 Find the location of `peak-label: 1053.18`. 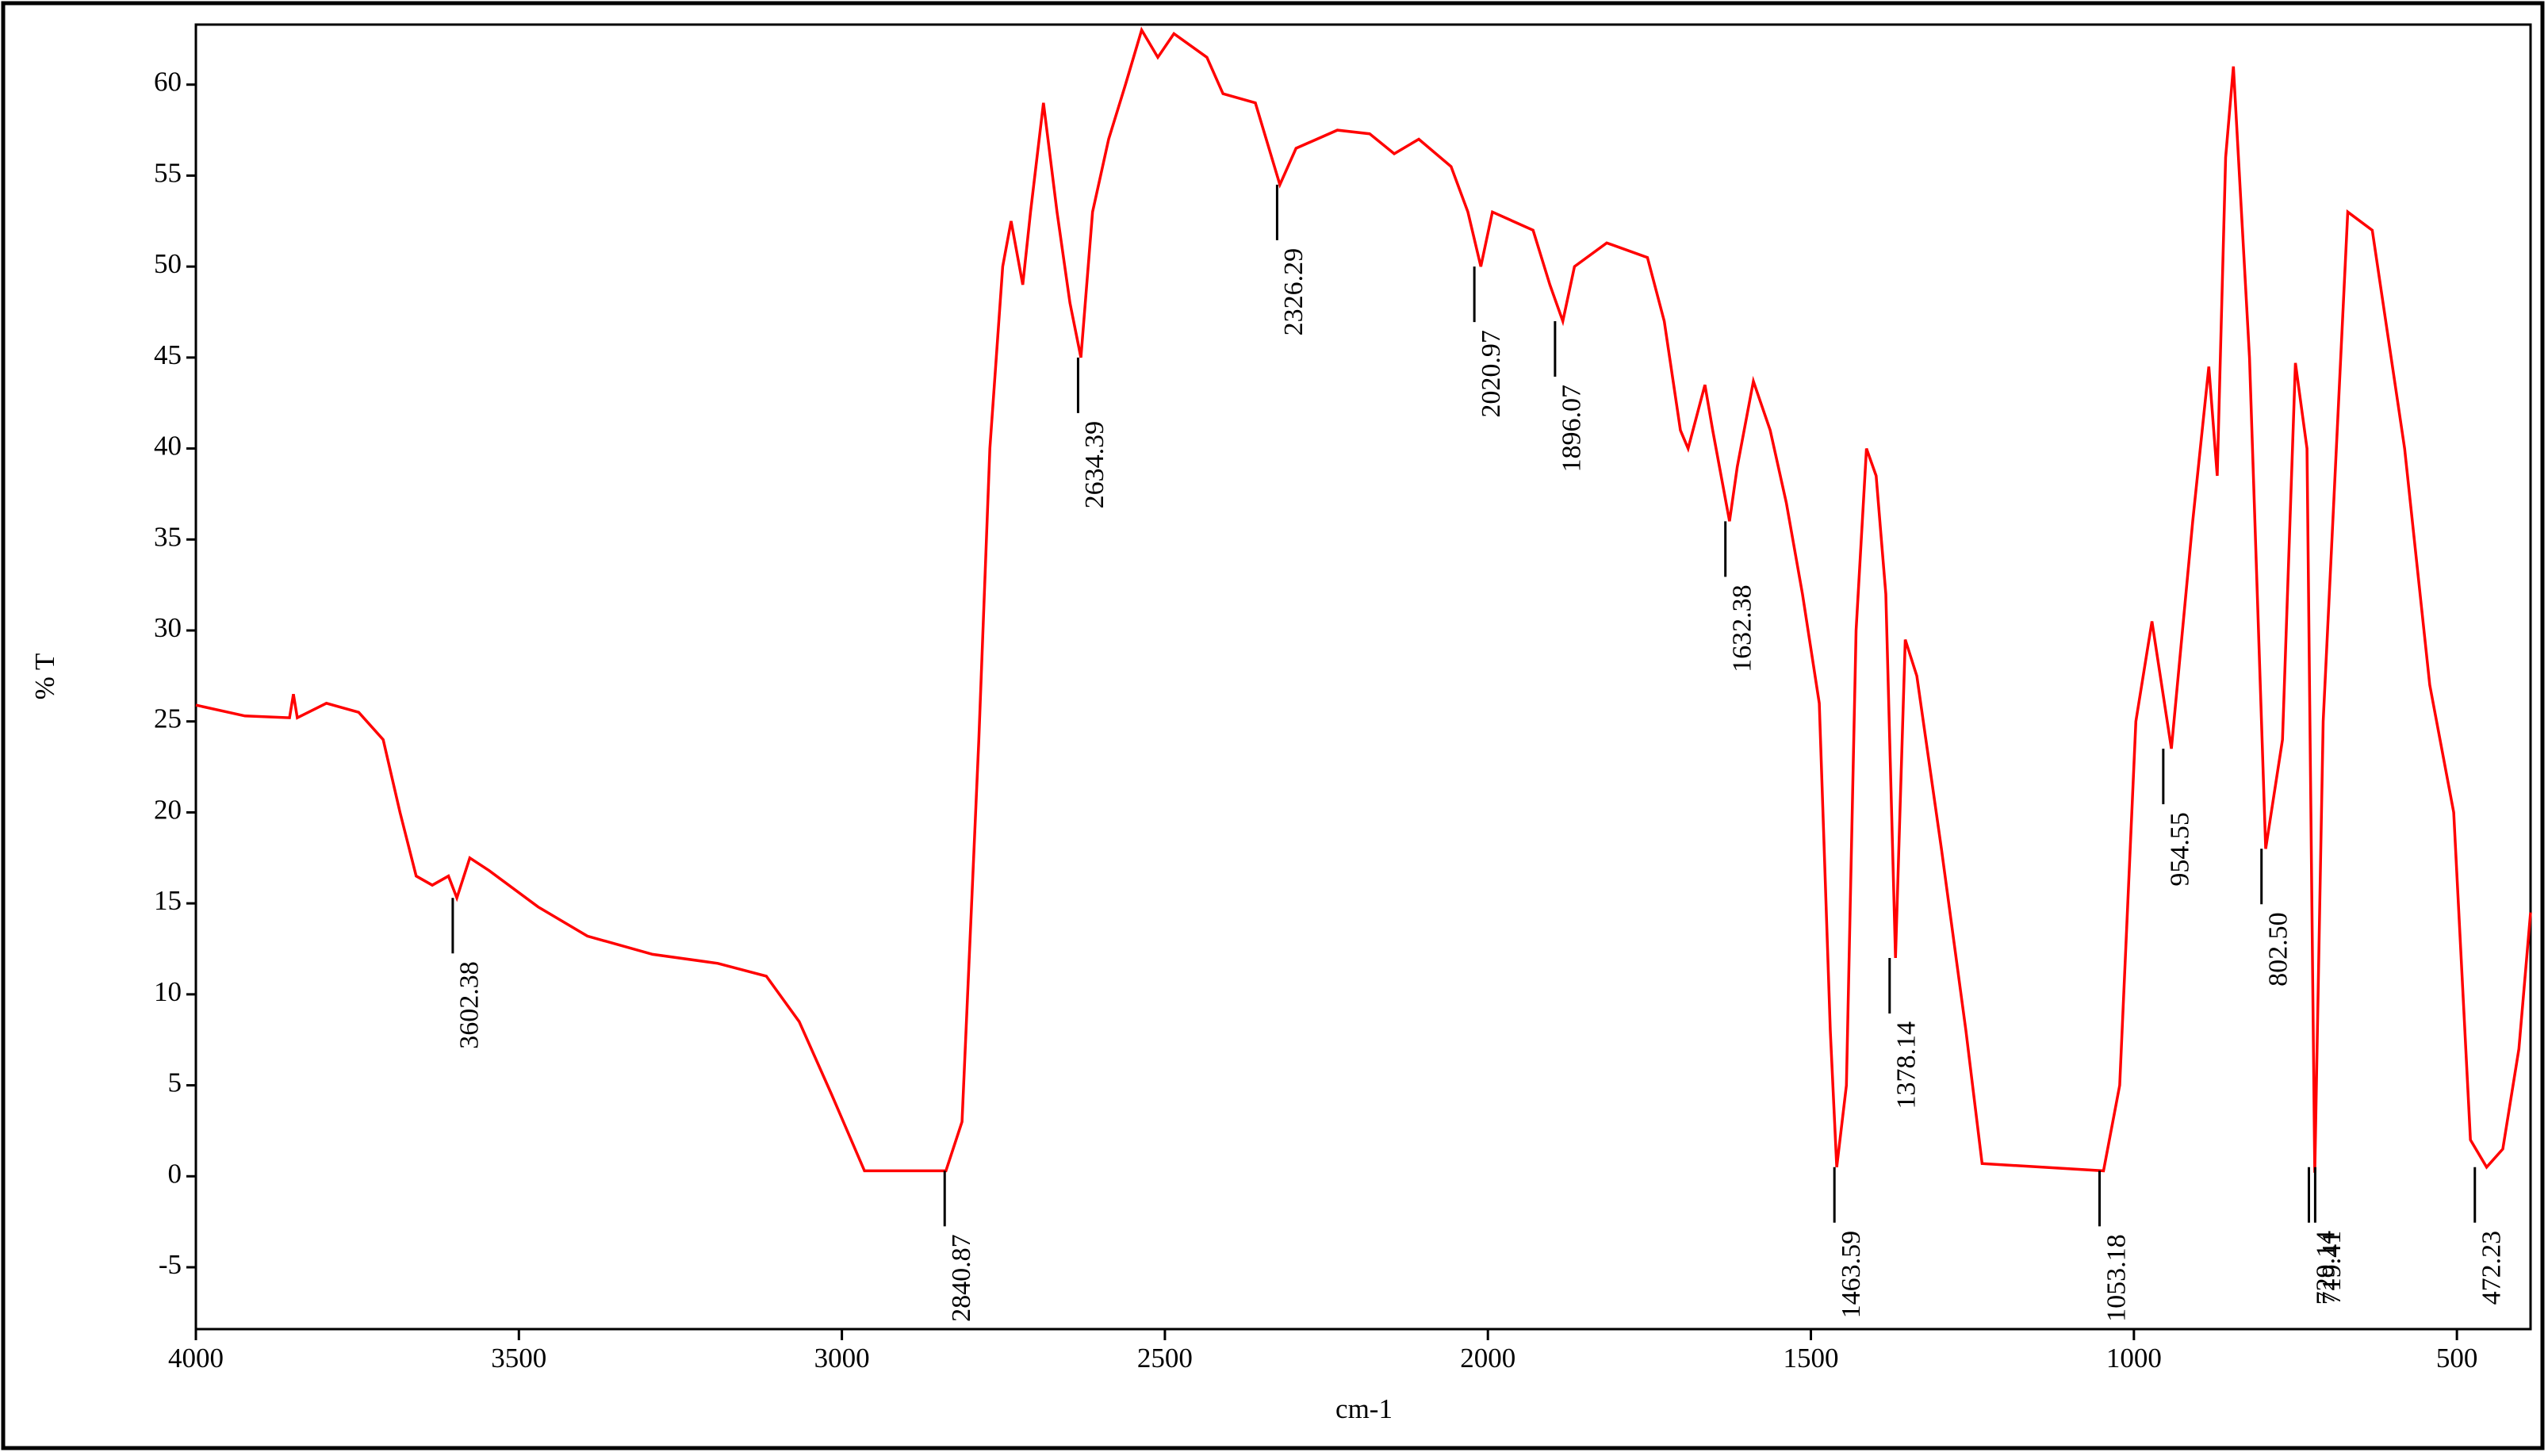

peak-label: 1053.18 is located at coordinates (2116, 1278).